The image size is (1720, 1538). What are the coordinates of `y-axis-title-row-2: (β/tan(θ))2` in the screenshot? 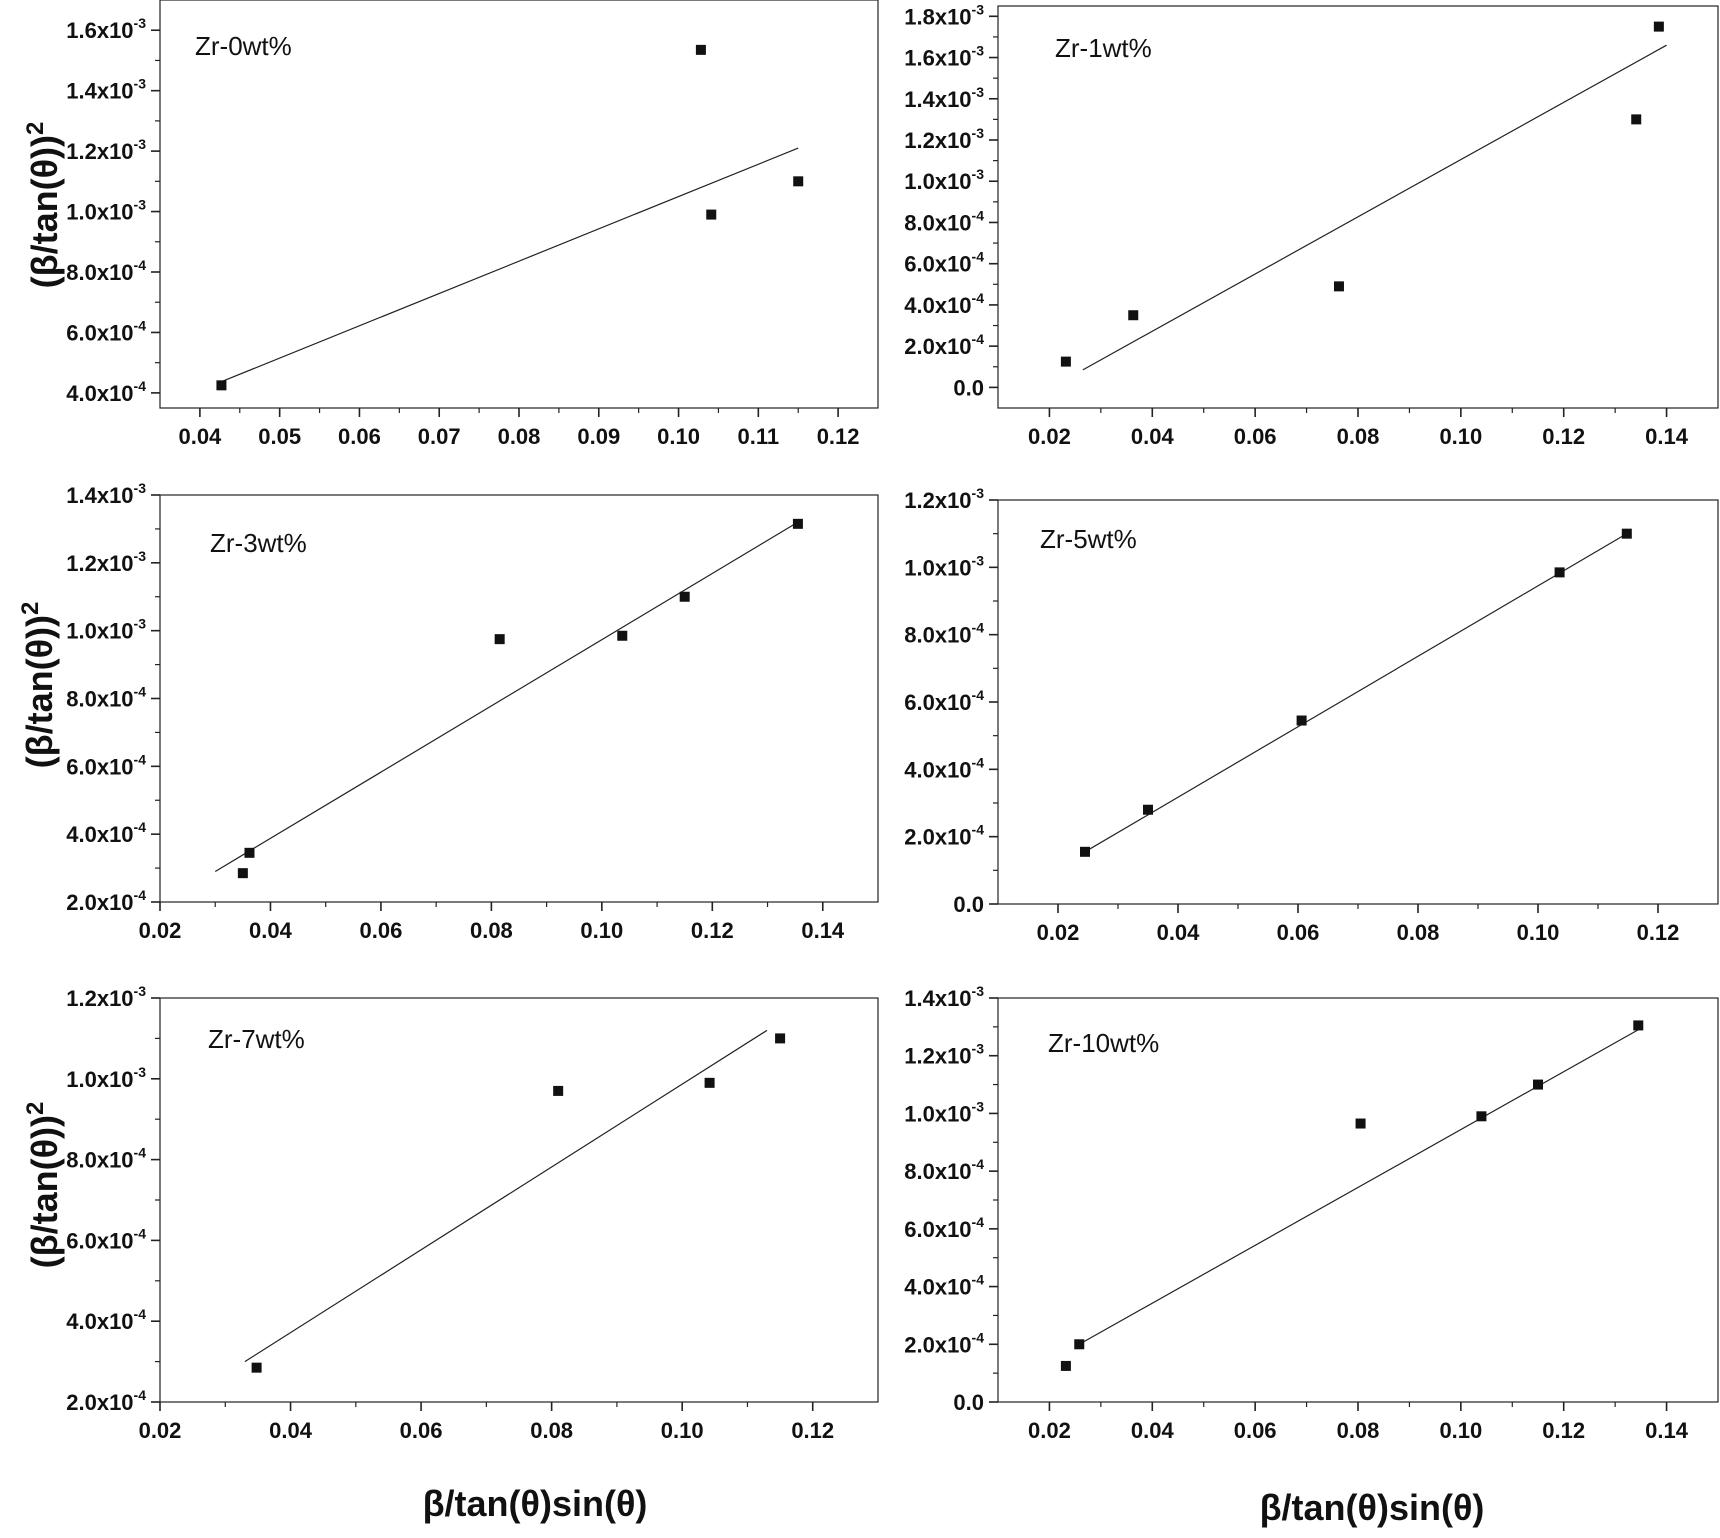 It's located at (38, 685).